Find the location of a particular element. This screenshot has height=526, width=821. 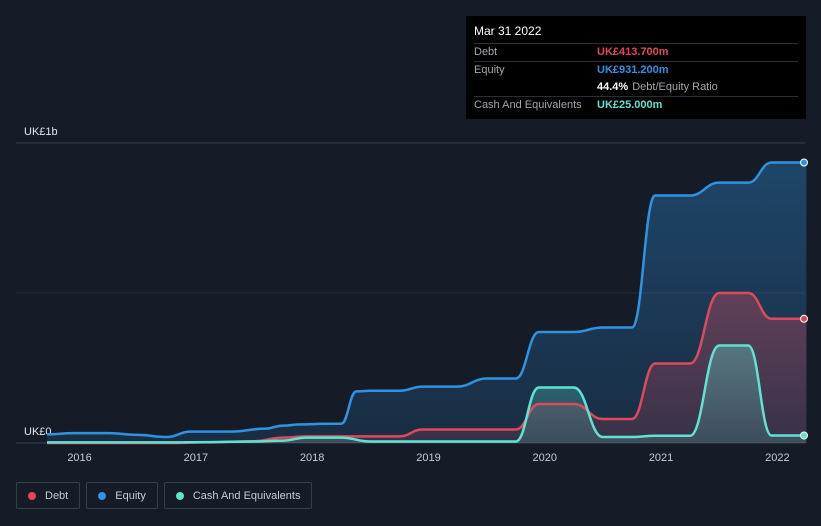

legend-dot-cash is located at coordinates (179, 495).